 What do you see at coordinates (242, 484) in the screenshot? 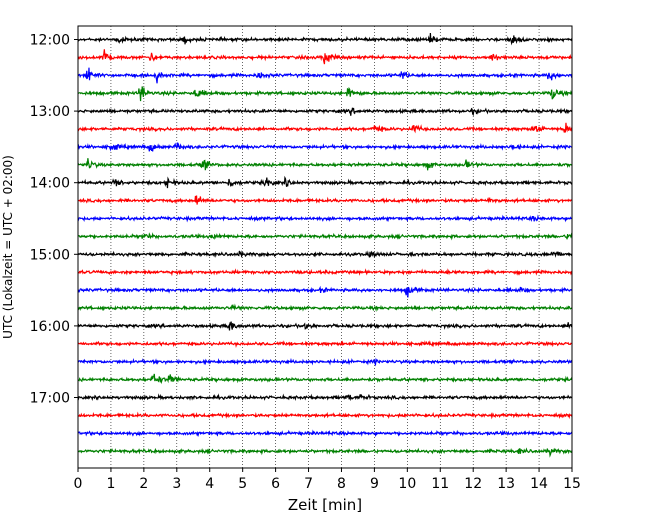
I see `x-tick-label-5: 5` at bounding box center [242, 484].